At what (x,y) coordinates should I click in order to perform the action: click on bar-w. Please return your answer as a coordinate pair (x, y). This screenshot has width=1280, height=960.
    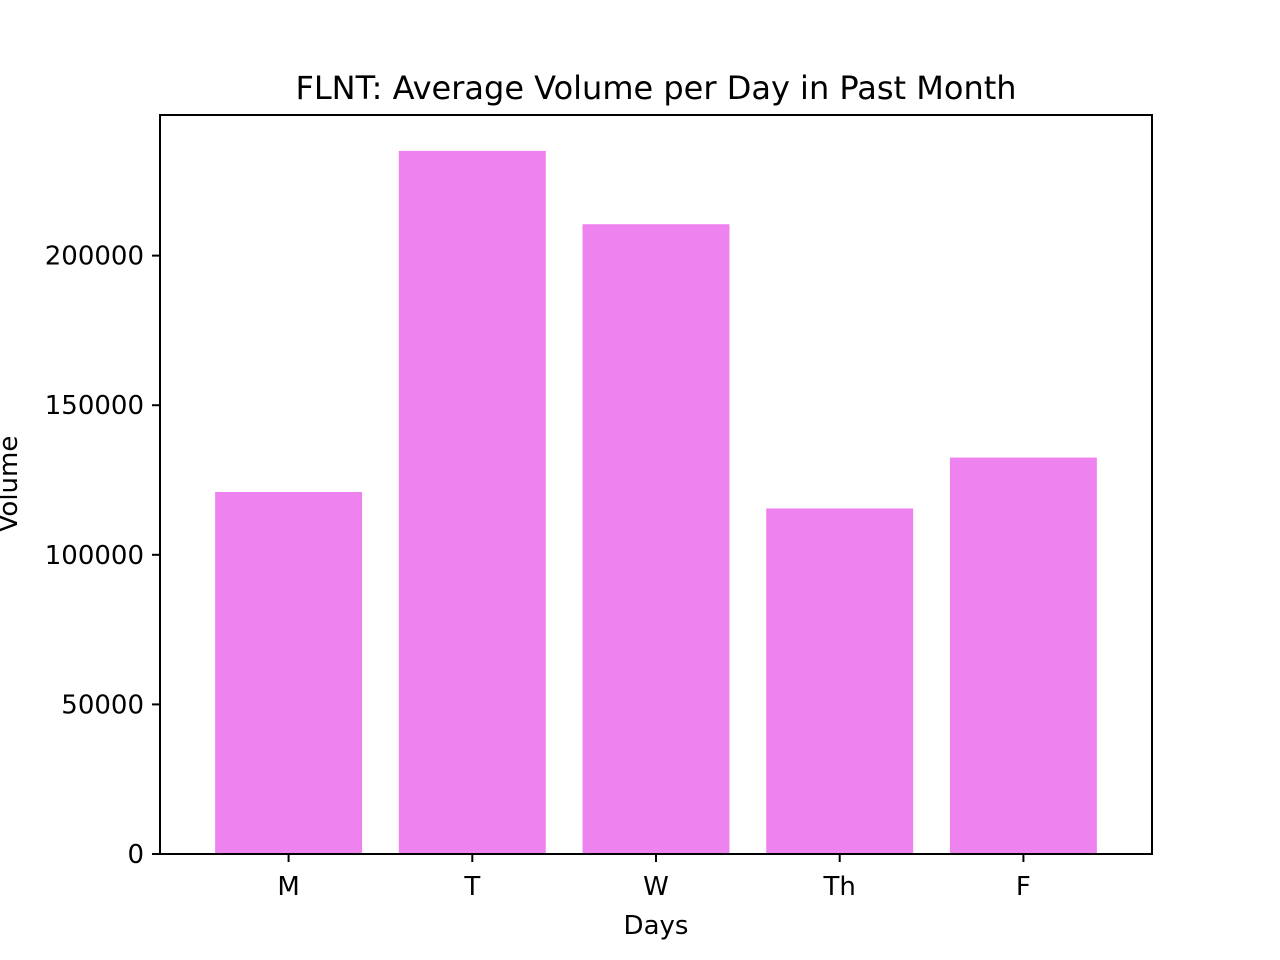
    Looking at the image, I should click on (656, 539).